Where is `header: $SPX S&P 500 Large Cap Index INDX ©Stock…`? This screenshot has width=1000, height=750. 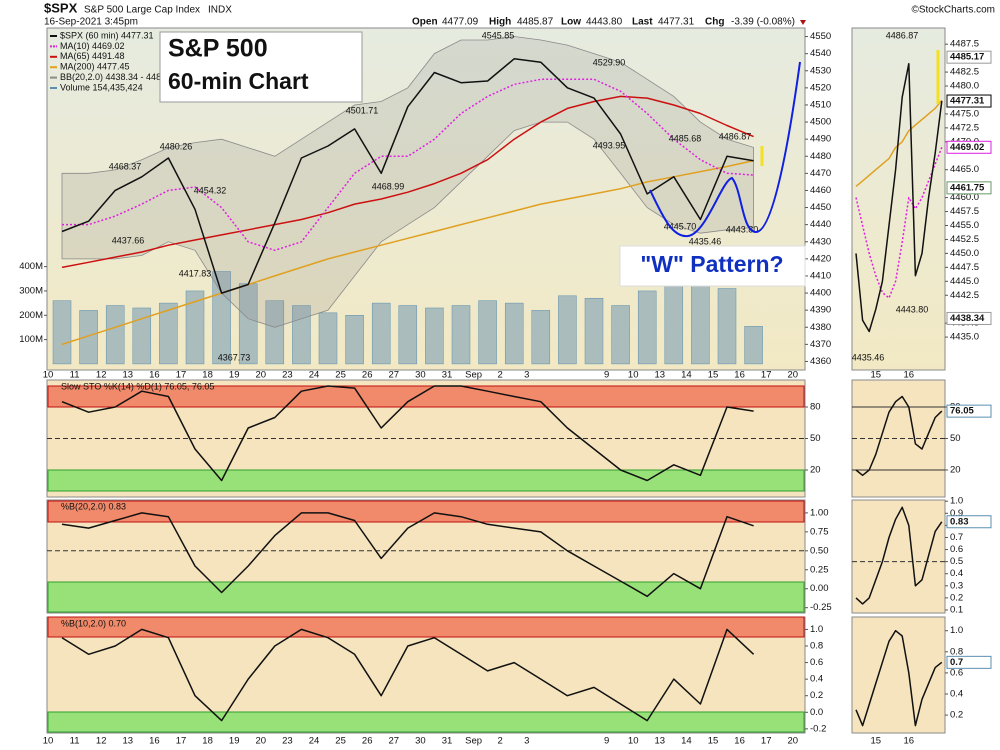 header: $SPX S&P 500 Large Cap Index INDX ©Stock… is located at coordinates (519, 13).